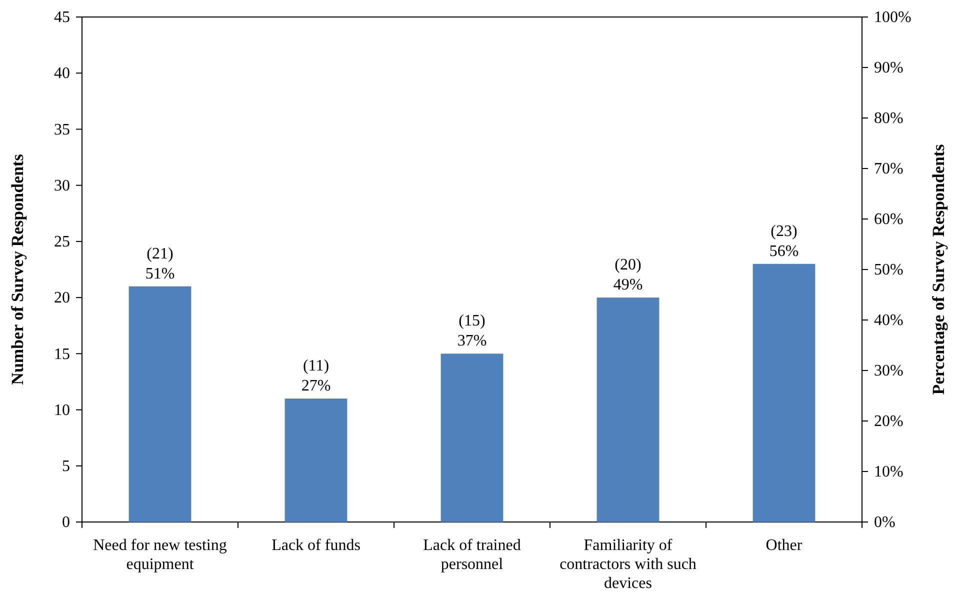  Describe the element at coordinates (889, 472) in the screenshot. I see `y2-tick-label: 10%` at that location.